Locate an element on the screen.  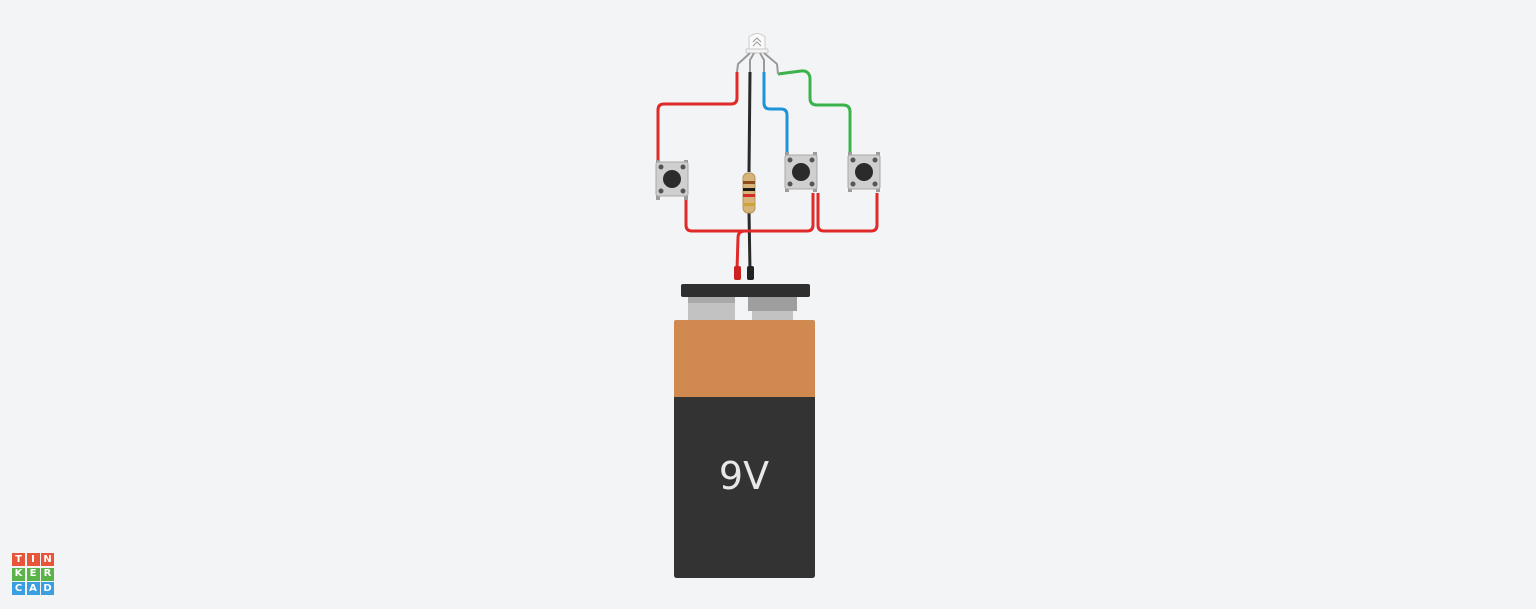
wire-red-to-battery-positive is located at coordinates (743, 250).